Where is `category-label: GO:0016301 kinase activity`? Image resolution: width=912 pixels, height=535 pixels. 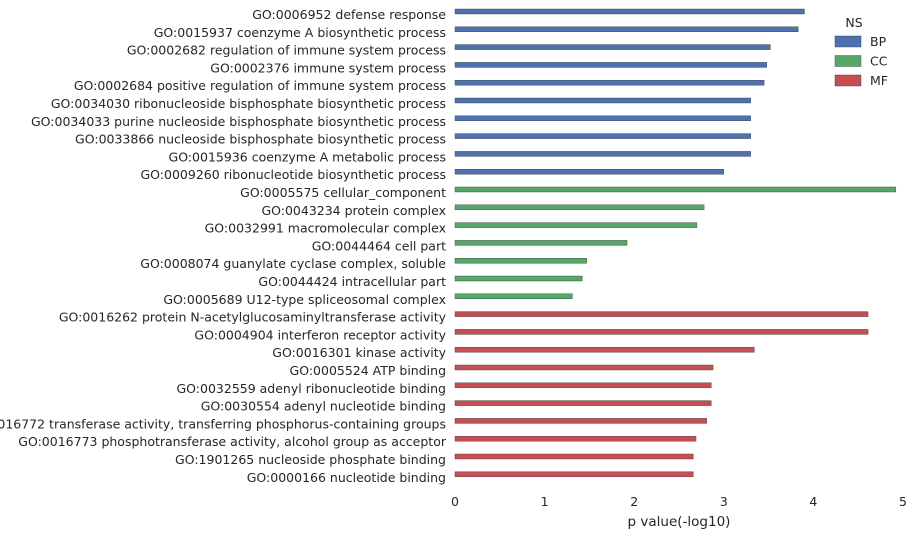 category-label: GO:0016301 kinase activity is located at coordinates (359, 352).